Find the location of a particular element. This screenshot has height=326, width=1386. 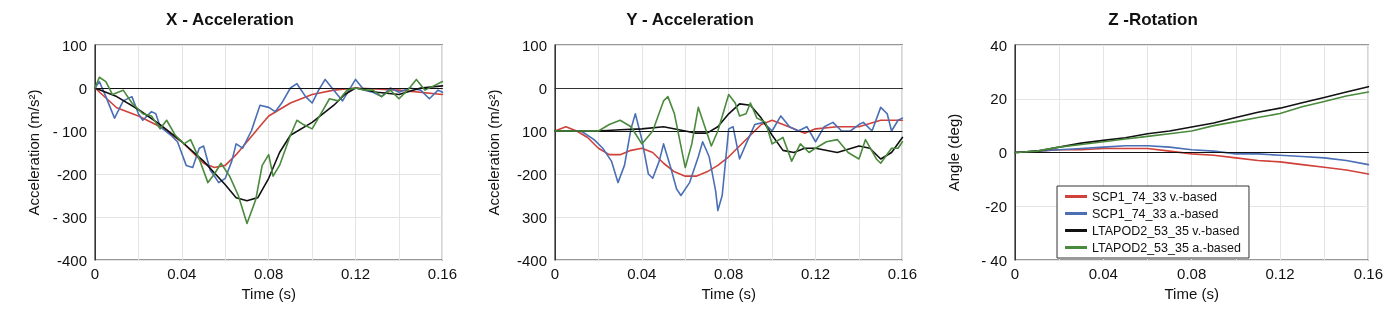

legend-label: LTAPOD2_53_35 v.-based is located at coordinates (1166, 230).